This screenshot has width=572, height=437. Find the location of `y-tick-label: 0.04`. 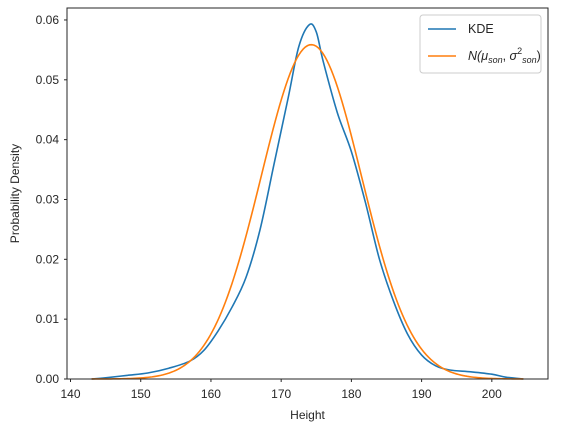

y-tick-label: 0.04 is located at coordinates (48, 140).